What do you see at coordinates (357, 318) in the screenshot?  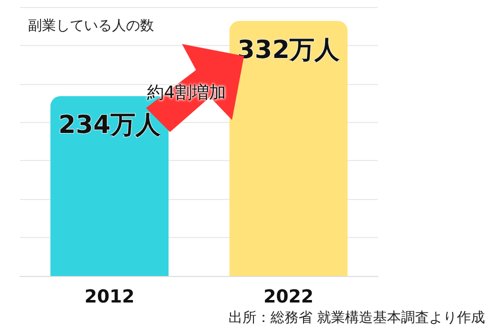 I see `text: 出所：総務省 就業構造基本調査より作成` at bounding box center [357, 318].